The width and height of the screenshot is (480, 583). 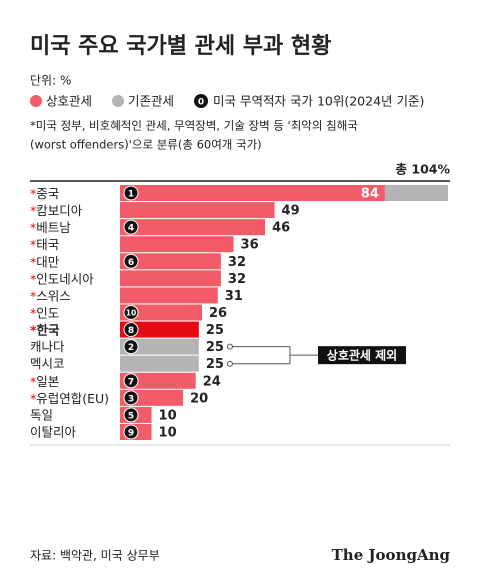 I want to click on y-tick-label: 캐나다, so click(x=47, y=346).